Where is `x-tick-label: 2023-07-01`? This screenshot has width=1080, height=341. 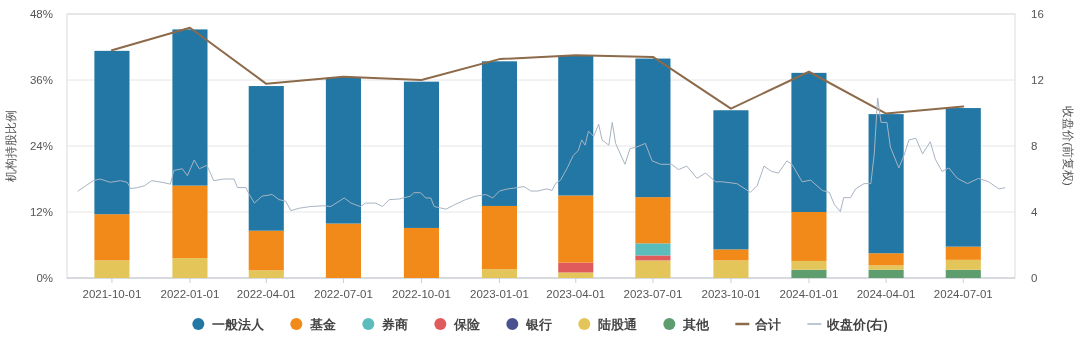 x-tick-label: 2023-07-01 is located at coordinates (653, 294).